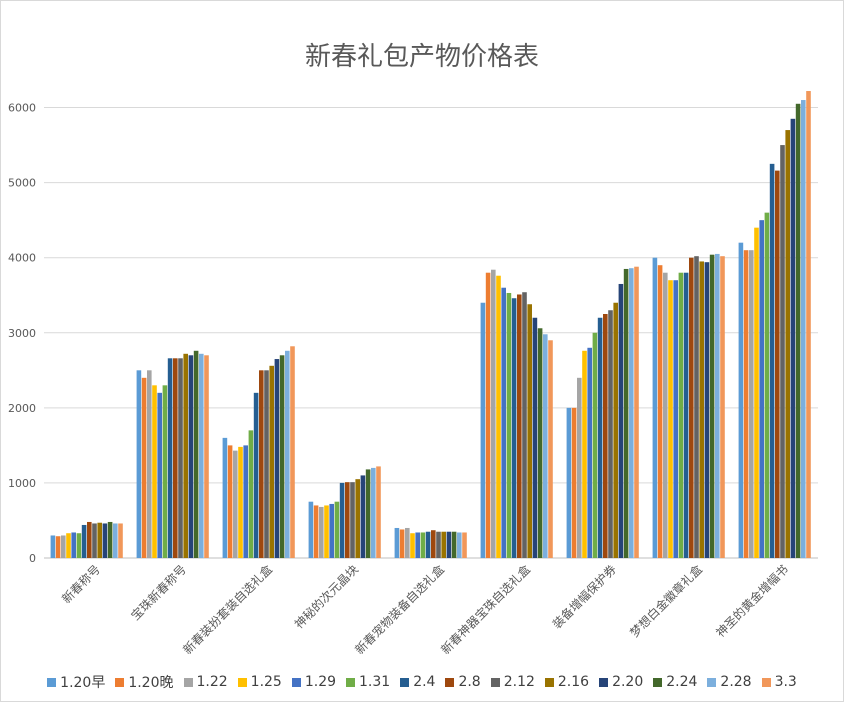 This screenshot has height=702, width=844. What do you see at coordinates (779, 682) in the screenshot?
I see `legend-item: 3.3` at bounding box center [779, 682].